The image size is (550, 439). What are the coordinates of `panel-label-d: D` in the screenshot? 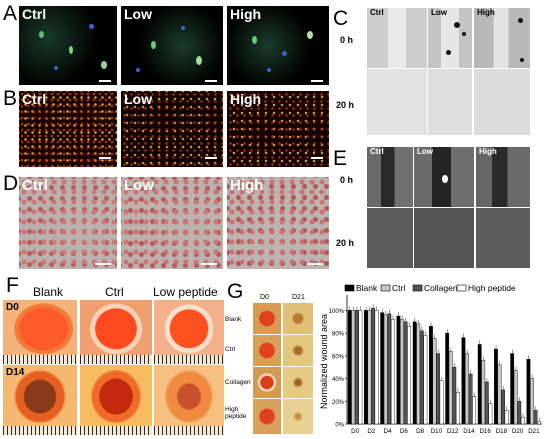 It's located at (11, 183).